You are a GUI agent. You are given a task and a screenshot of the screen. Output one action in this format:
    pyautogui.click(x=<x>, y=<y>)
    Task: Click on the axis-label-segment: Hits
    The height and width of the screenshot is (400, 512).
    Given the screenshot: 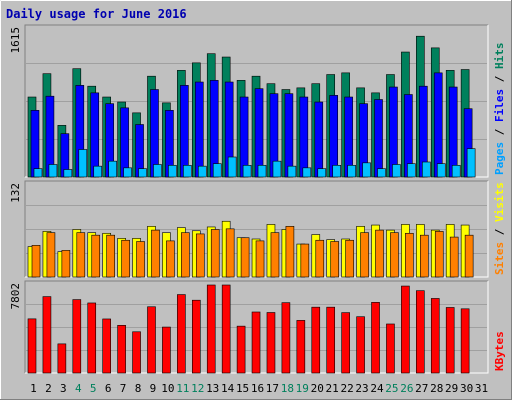 What is the action you would take?
    pyautogui.click(x=499, y=56)
    